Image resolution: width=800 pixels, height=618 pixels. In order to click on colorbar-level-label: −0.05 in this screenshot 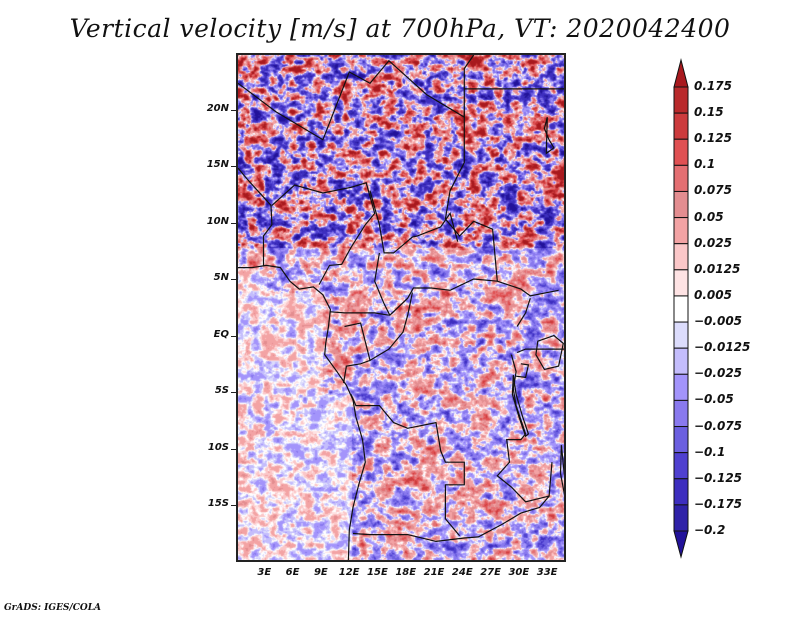, I will do `click(714, 399)`.